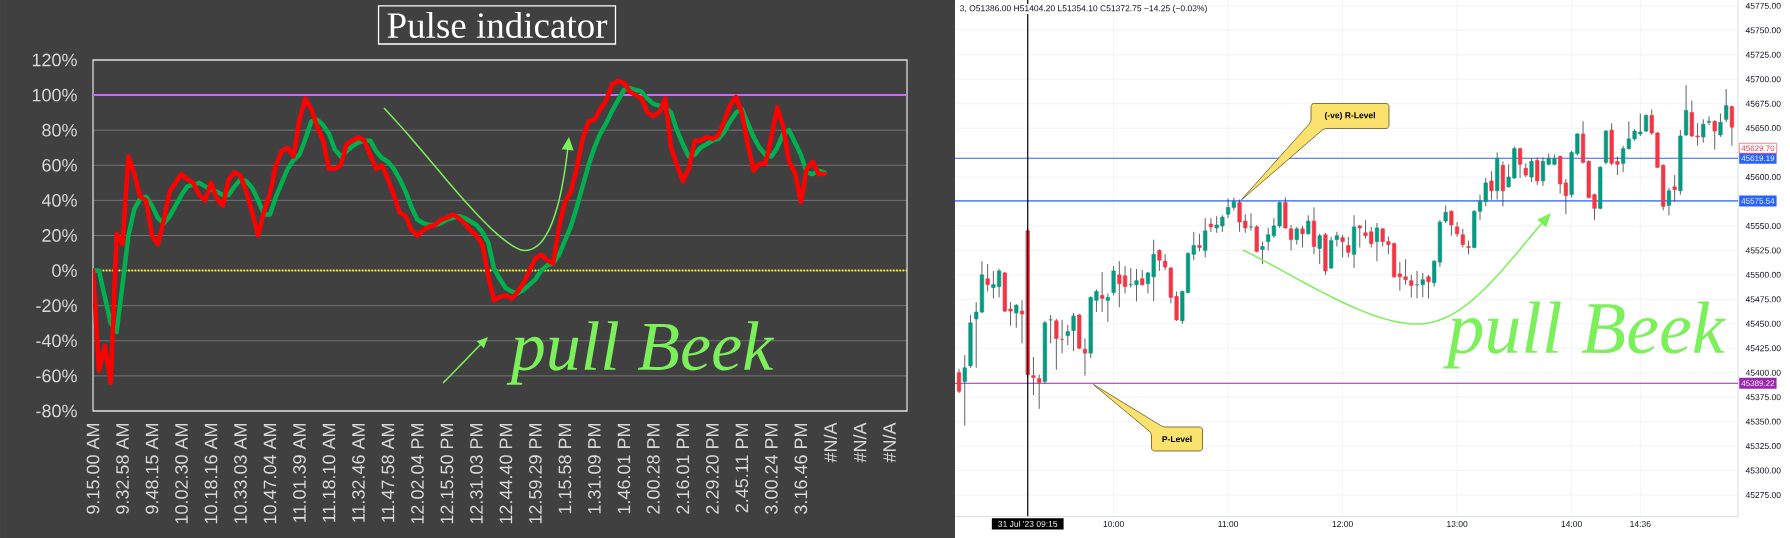 The height and width of the screenshot is (538, 1790). I want to click on x-tick-label: 2.45.11 PM, so click(742, 468).